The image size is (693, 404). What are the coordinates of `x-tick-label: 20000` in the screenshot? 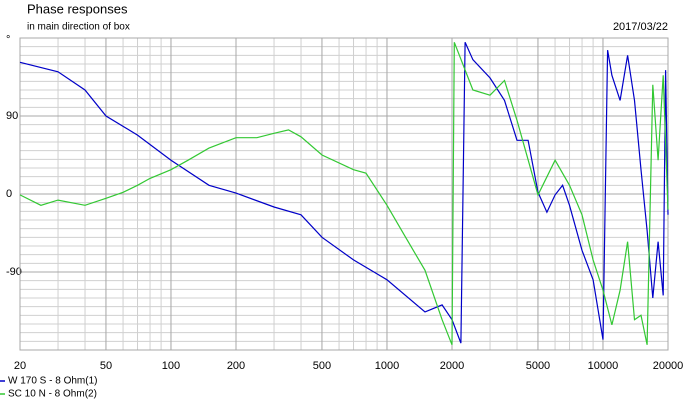 It's located at (668, 366).